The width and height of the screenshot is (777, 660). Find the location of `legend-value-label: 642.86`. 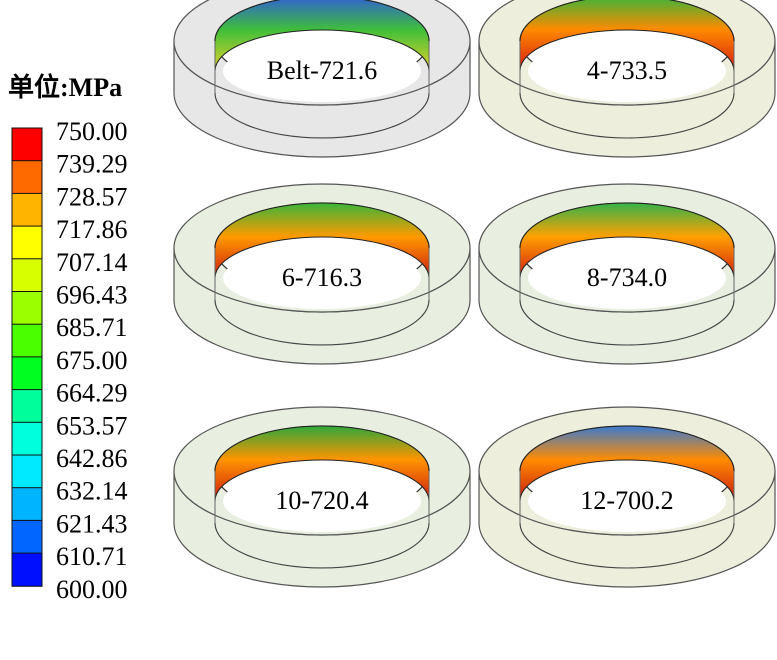

legend-value-label: 642.86 is located at coordinates (92, 458).